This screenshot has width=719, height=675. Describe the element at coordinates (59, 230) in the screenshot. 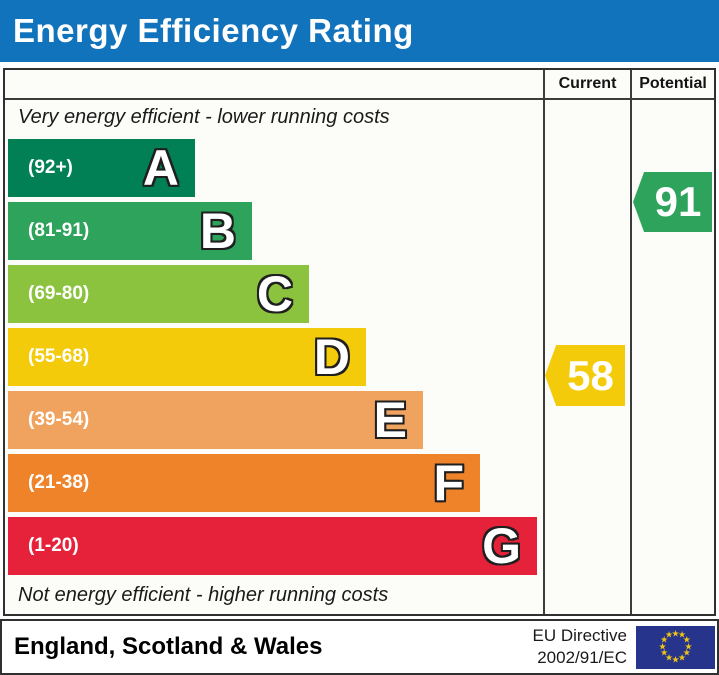

I see `band-range-label: (81-91)` at that location.